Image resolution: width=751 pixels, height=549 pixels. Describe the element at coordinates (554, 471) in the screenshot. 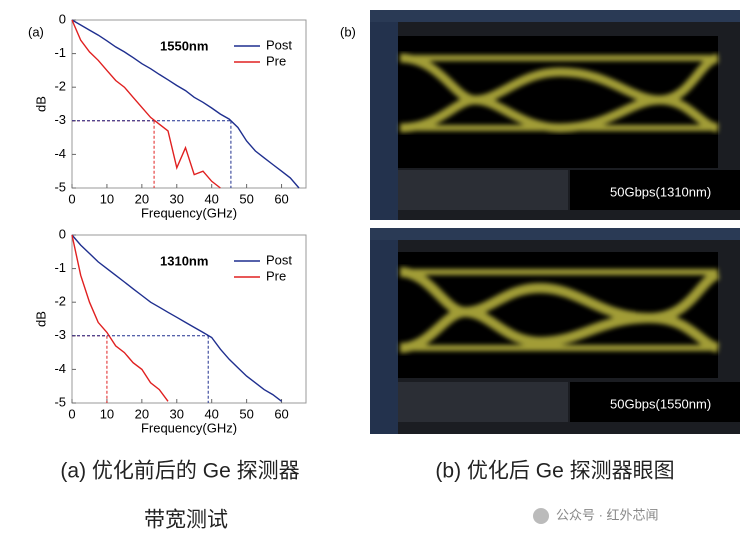

I see `caption: (b) 优化后 Ge 探测器眼图` at that location.